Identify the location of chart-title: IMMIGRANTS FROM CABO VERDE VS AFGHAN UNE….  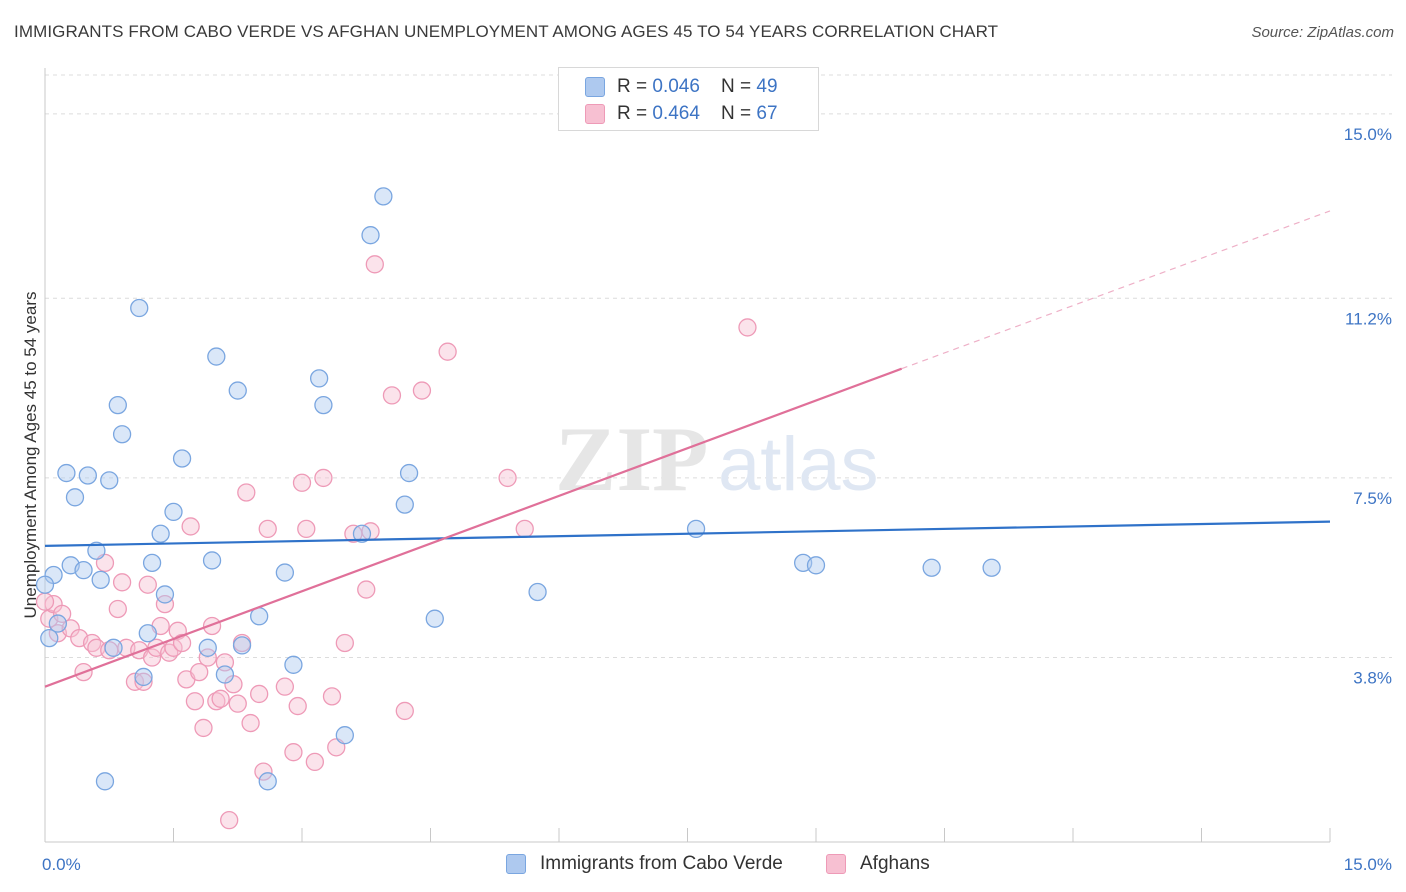
(506, 31).